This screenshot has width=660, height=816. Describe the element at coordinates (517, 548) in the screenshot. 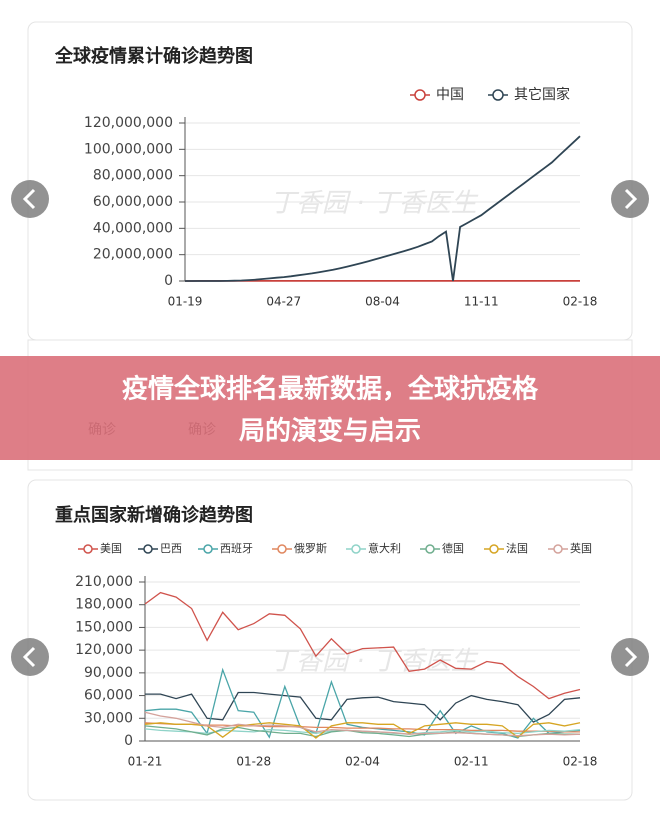

I see `legend-label: 法国` at that location.